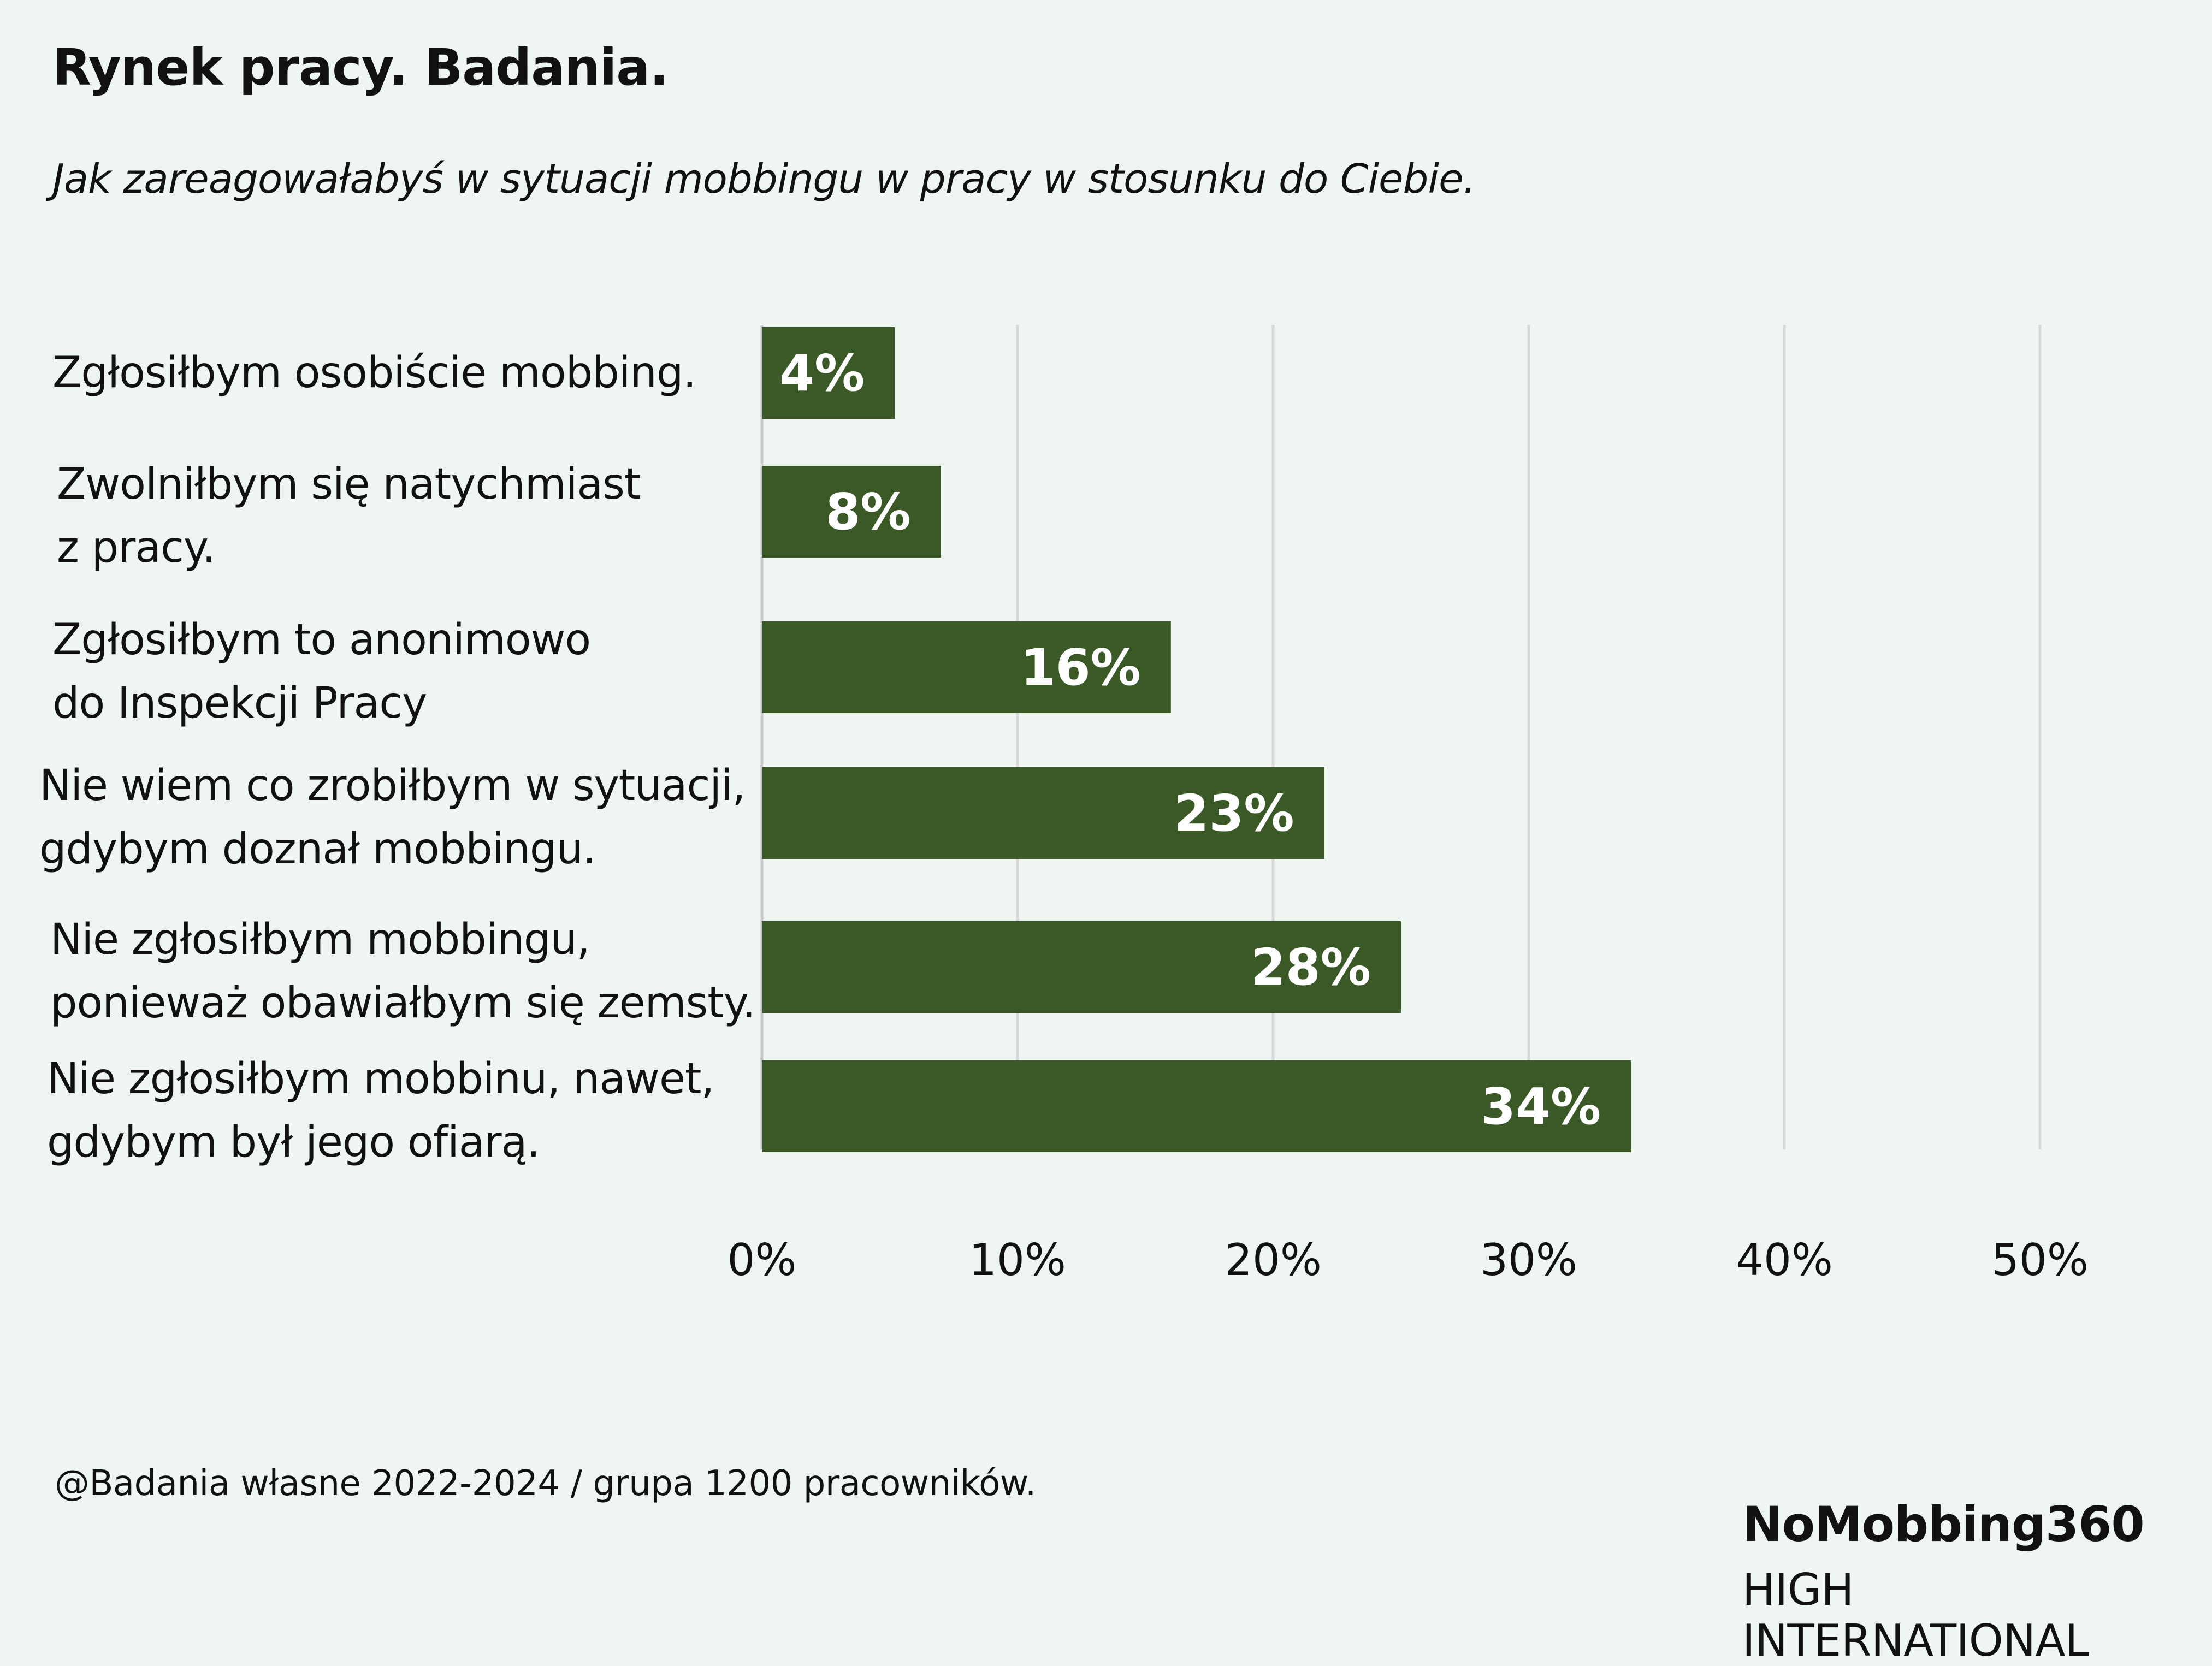  I want to click on category-label-line: Zgłosiłbym osobiście mobbing., so click(374, 373).